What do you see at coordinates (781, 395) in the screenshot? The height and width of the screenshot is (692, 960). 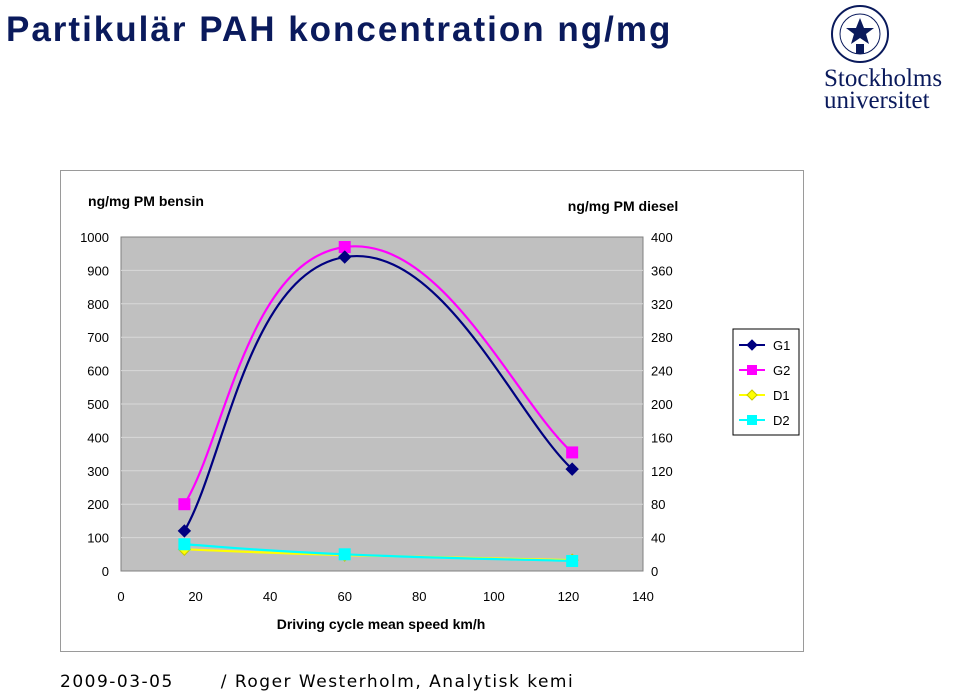 I see `legend-label-d1: D1` at bounding box center [781, 395].